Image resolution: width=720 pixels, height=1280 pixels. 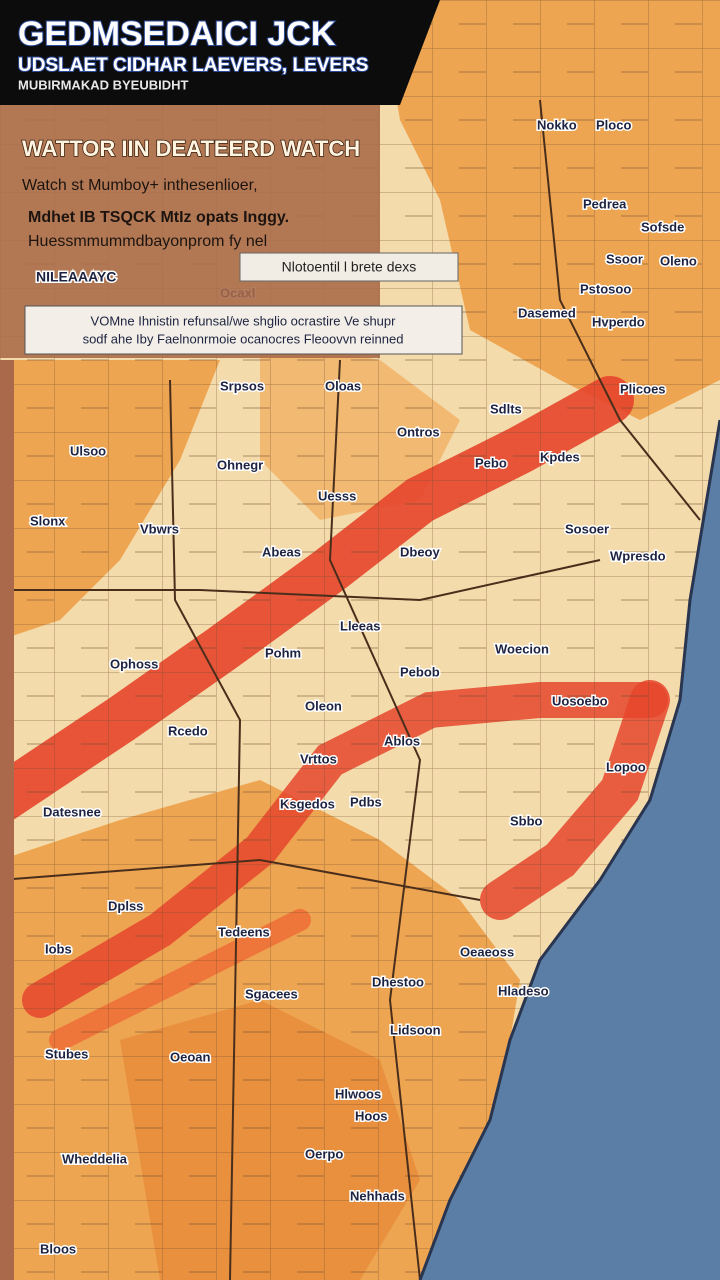 I want to click on city-label: Uosoebo, so click(x=580, y=700).